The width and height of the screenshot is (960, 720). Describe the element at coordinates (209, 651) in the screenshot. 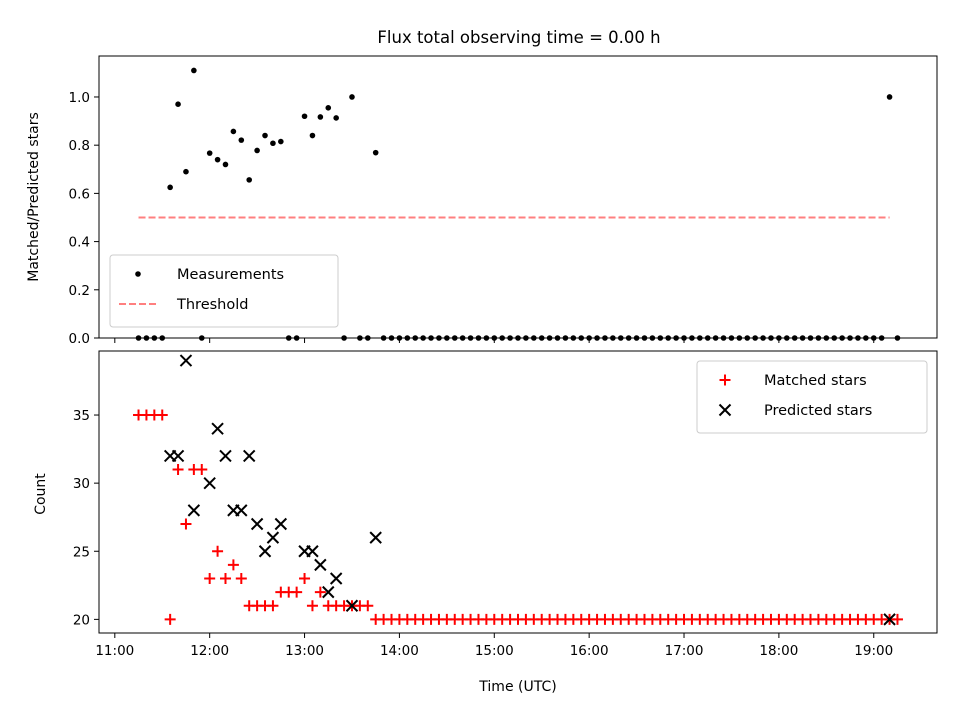

I see `x-tick-label: 12:00` at that location.